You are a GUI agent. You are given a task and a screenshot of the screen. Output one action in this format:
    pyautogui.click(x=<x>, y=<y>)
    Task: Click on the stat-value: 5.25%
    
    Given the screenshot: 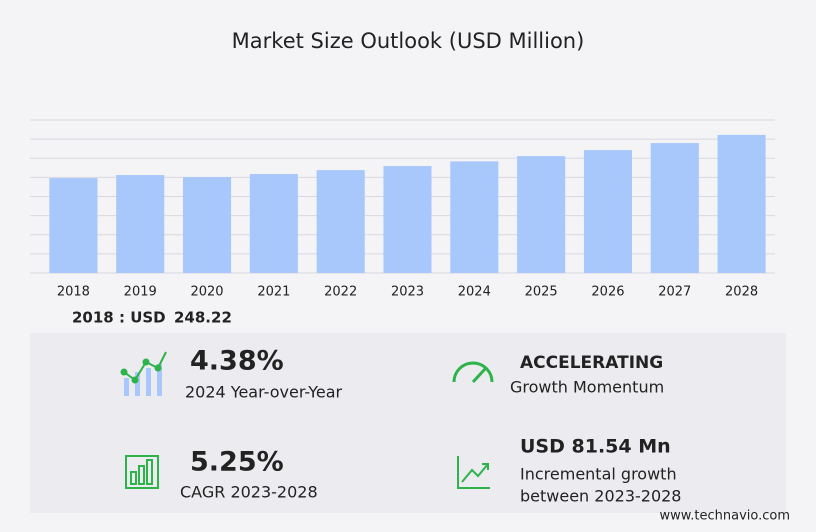 What is the action you would take?
    pyautogui.click(x=237, y=462)
    